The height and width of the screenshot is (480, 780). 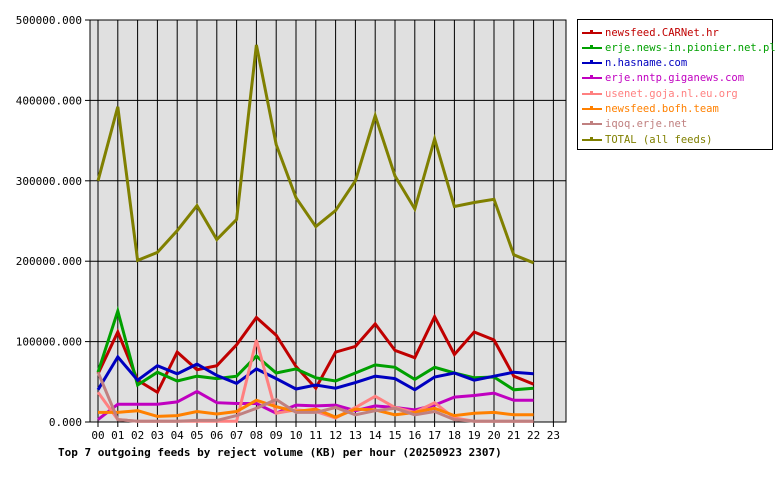 I want to click on x-tick-label: 07, so click(x=236, y=435).